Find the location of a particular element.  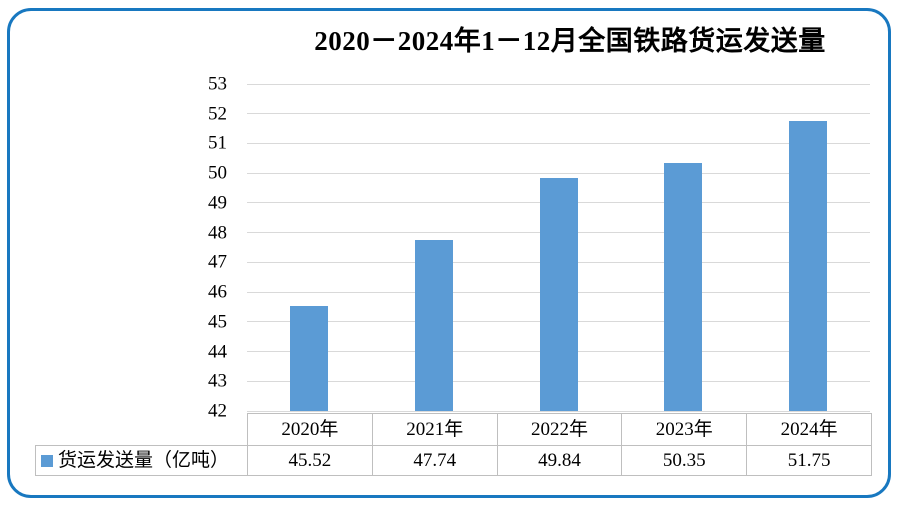

chart-title: 2020－2024年1－12月全国铁路货运发送量 is located at coordinates (570, 41).